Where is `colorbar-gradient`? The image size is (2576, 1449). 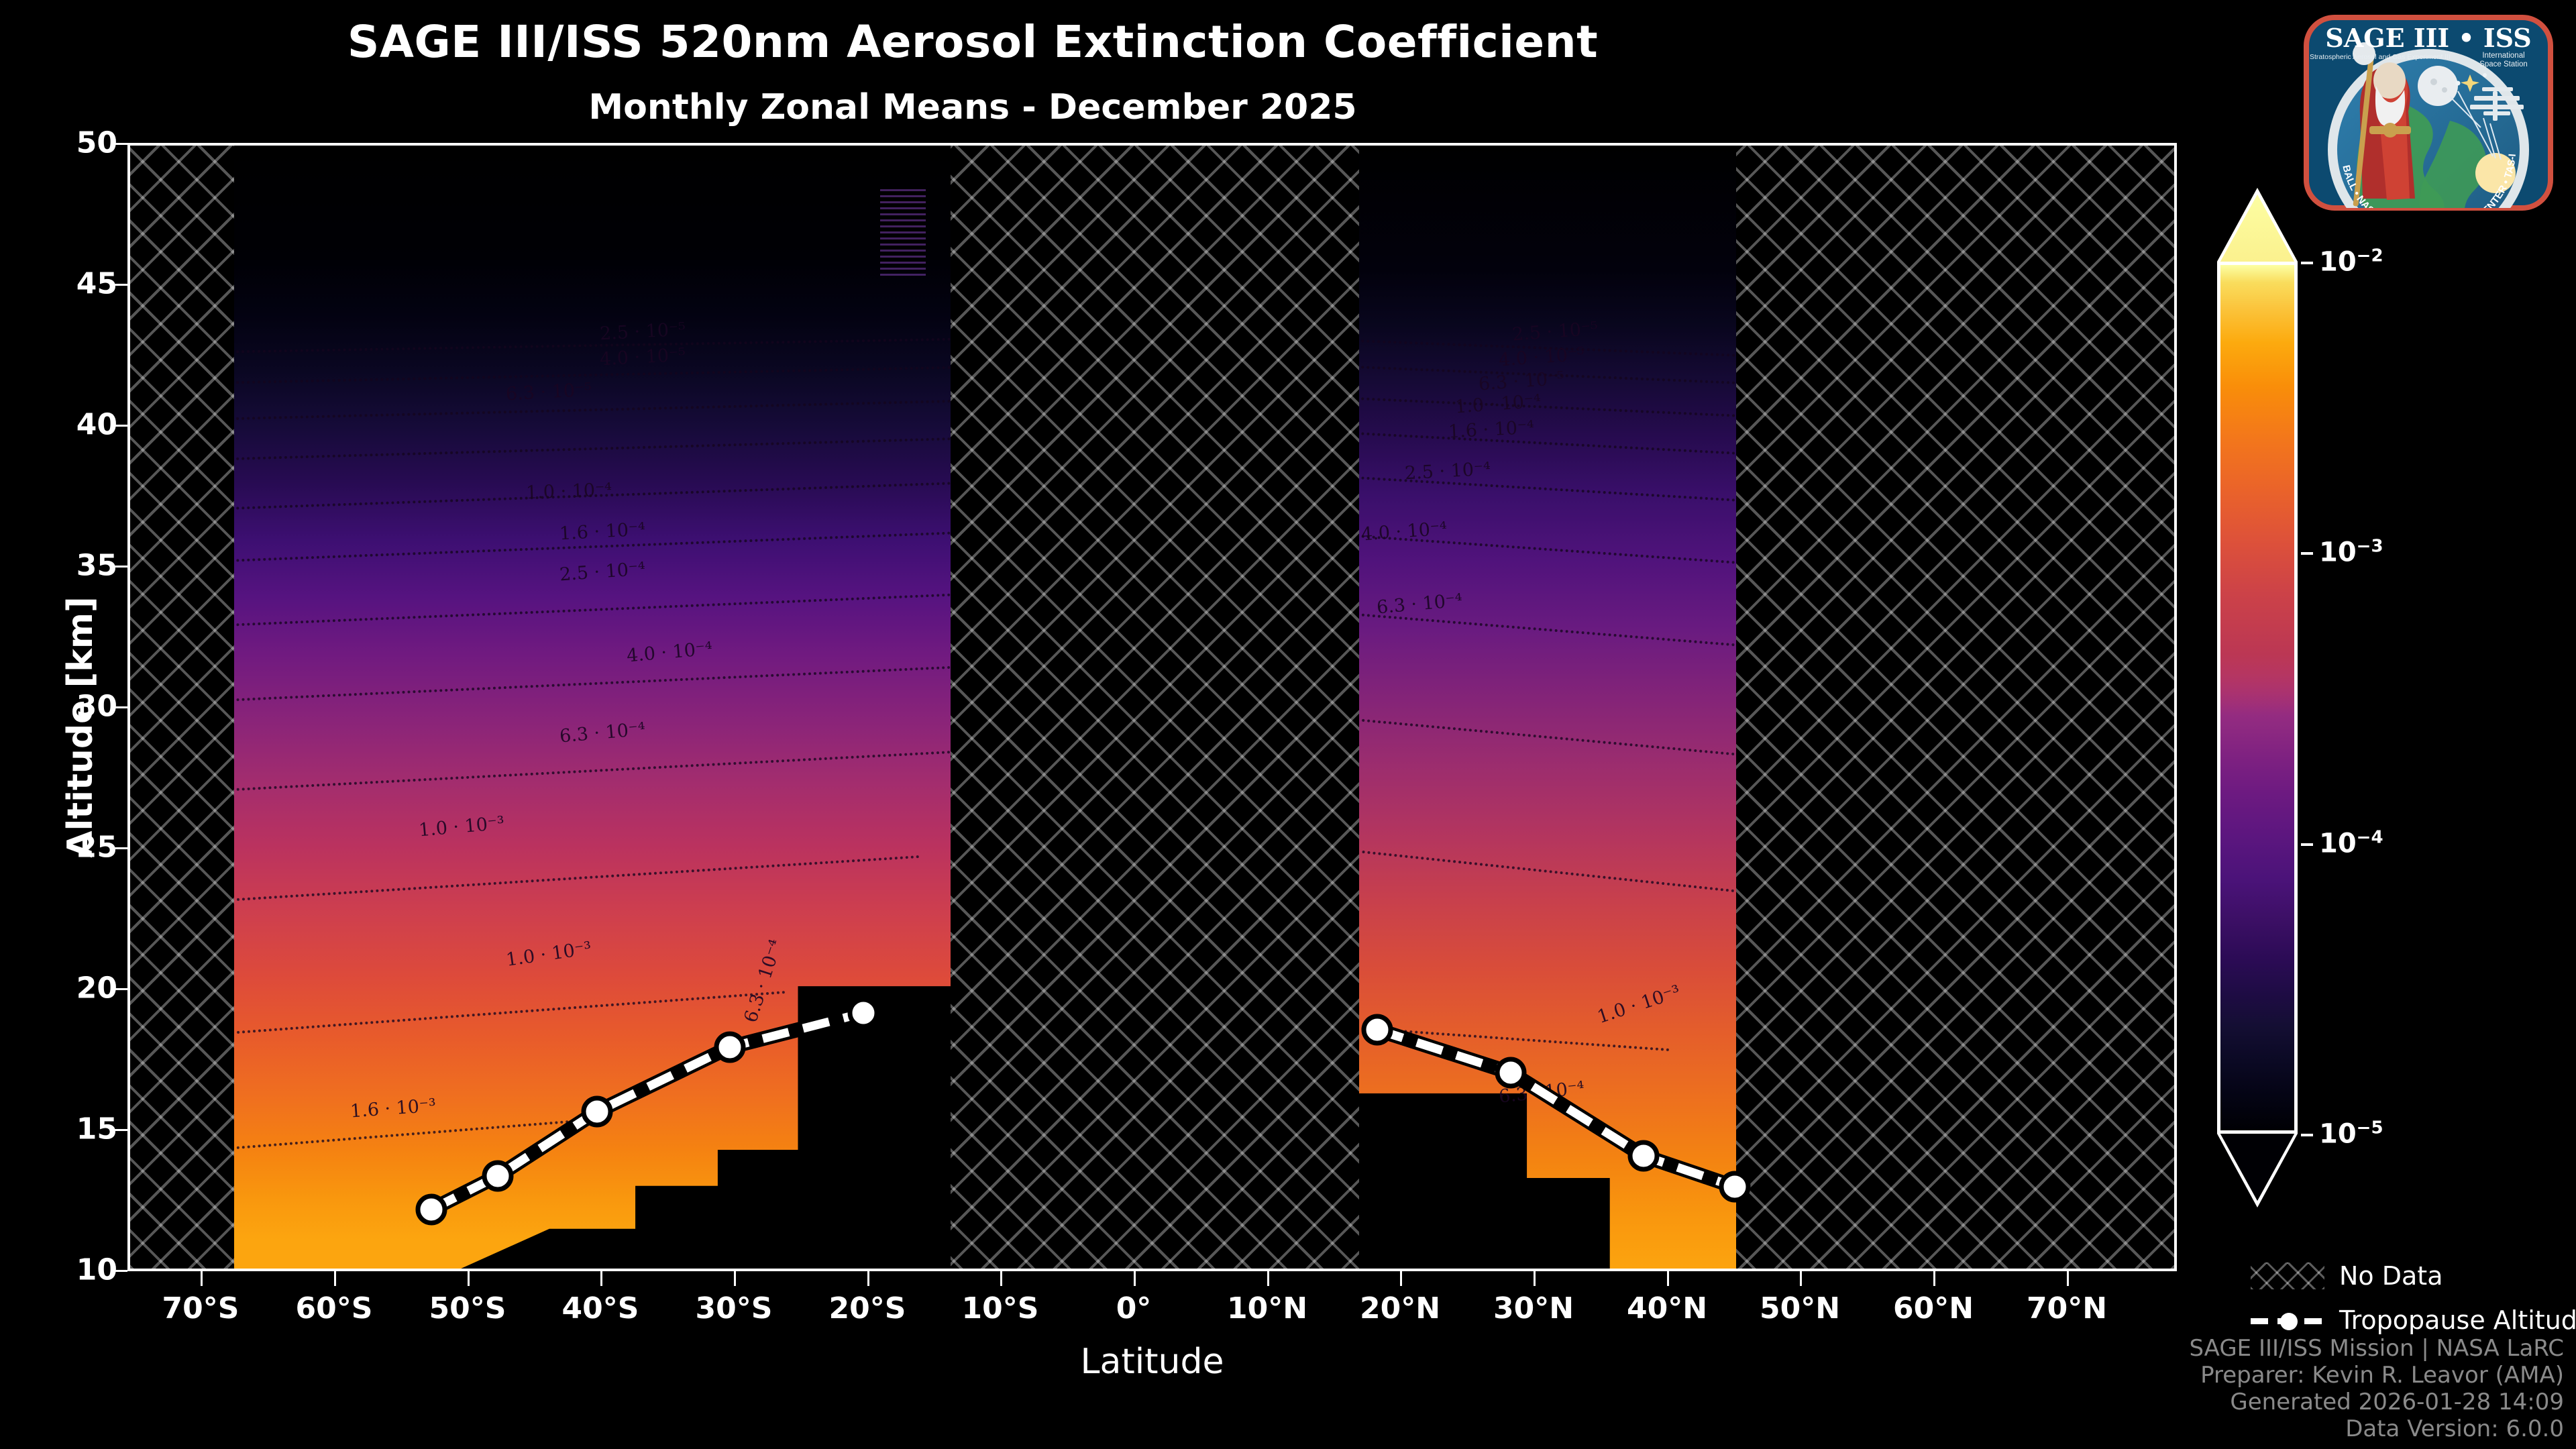 colorbar-gradient is located at coordinates (2257, 698).